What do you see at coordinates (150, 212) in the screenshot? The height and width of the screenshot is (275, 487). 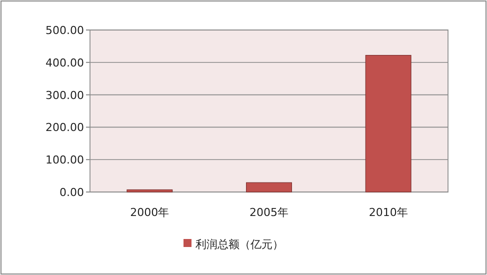 I see `x-tick-label: 2000年` at bounding box center [150, 212].